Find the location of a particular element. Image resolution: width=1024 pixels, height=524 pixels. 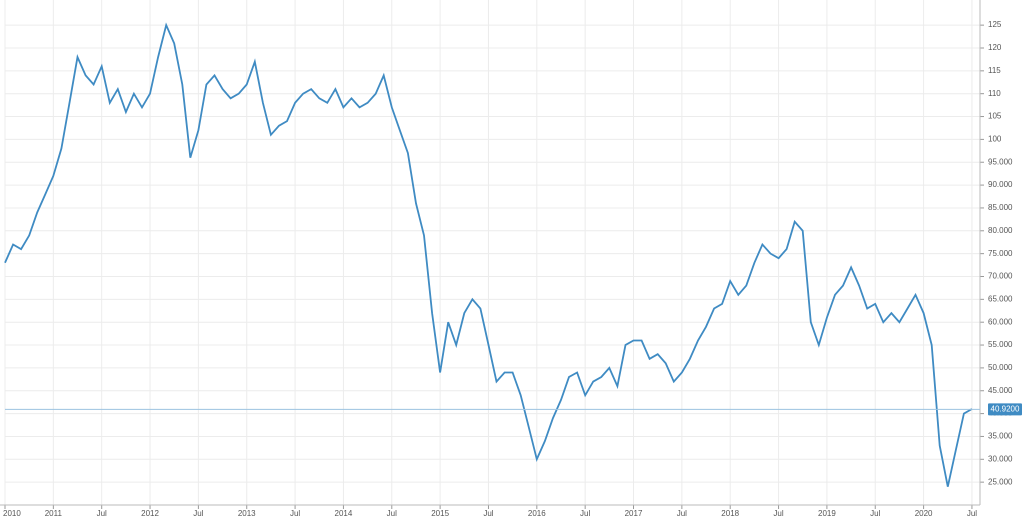

y-tick-label: 75.000 is located at coordinates (1000, 253).